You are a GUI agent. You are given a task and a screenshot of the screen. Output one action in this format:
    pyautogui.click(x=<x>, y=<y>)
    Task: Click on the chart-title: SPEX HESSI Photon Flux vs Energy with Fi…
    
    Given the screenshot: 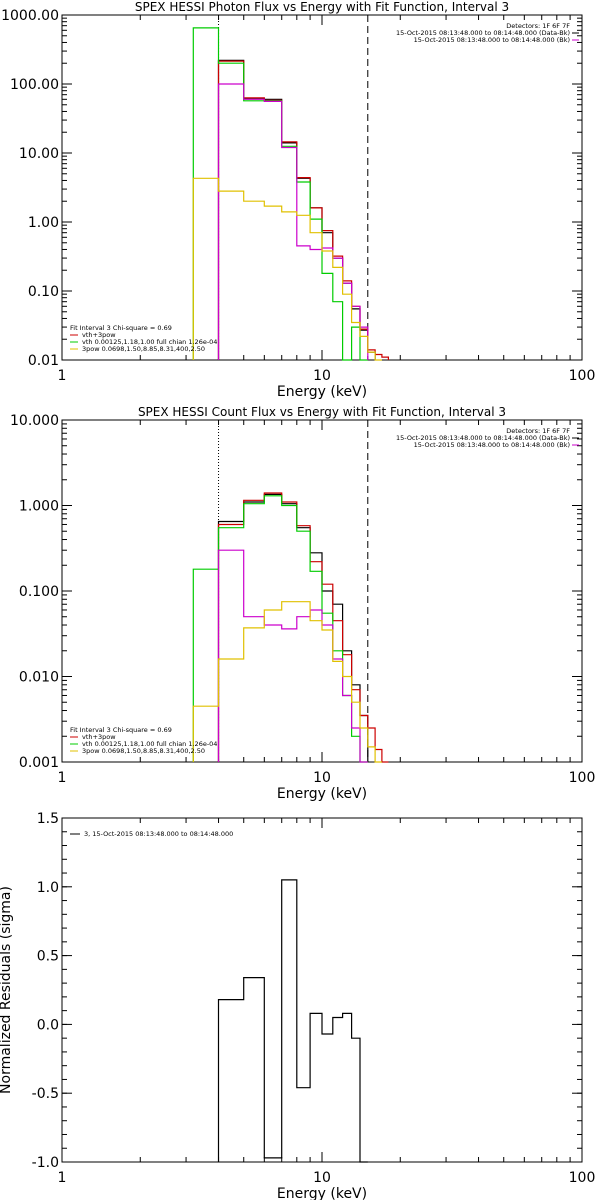 What is the action you would take?
    pyautogui.click(x=322, y=7)
    